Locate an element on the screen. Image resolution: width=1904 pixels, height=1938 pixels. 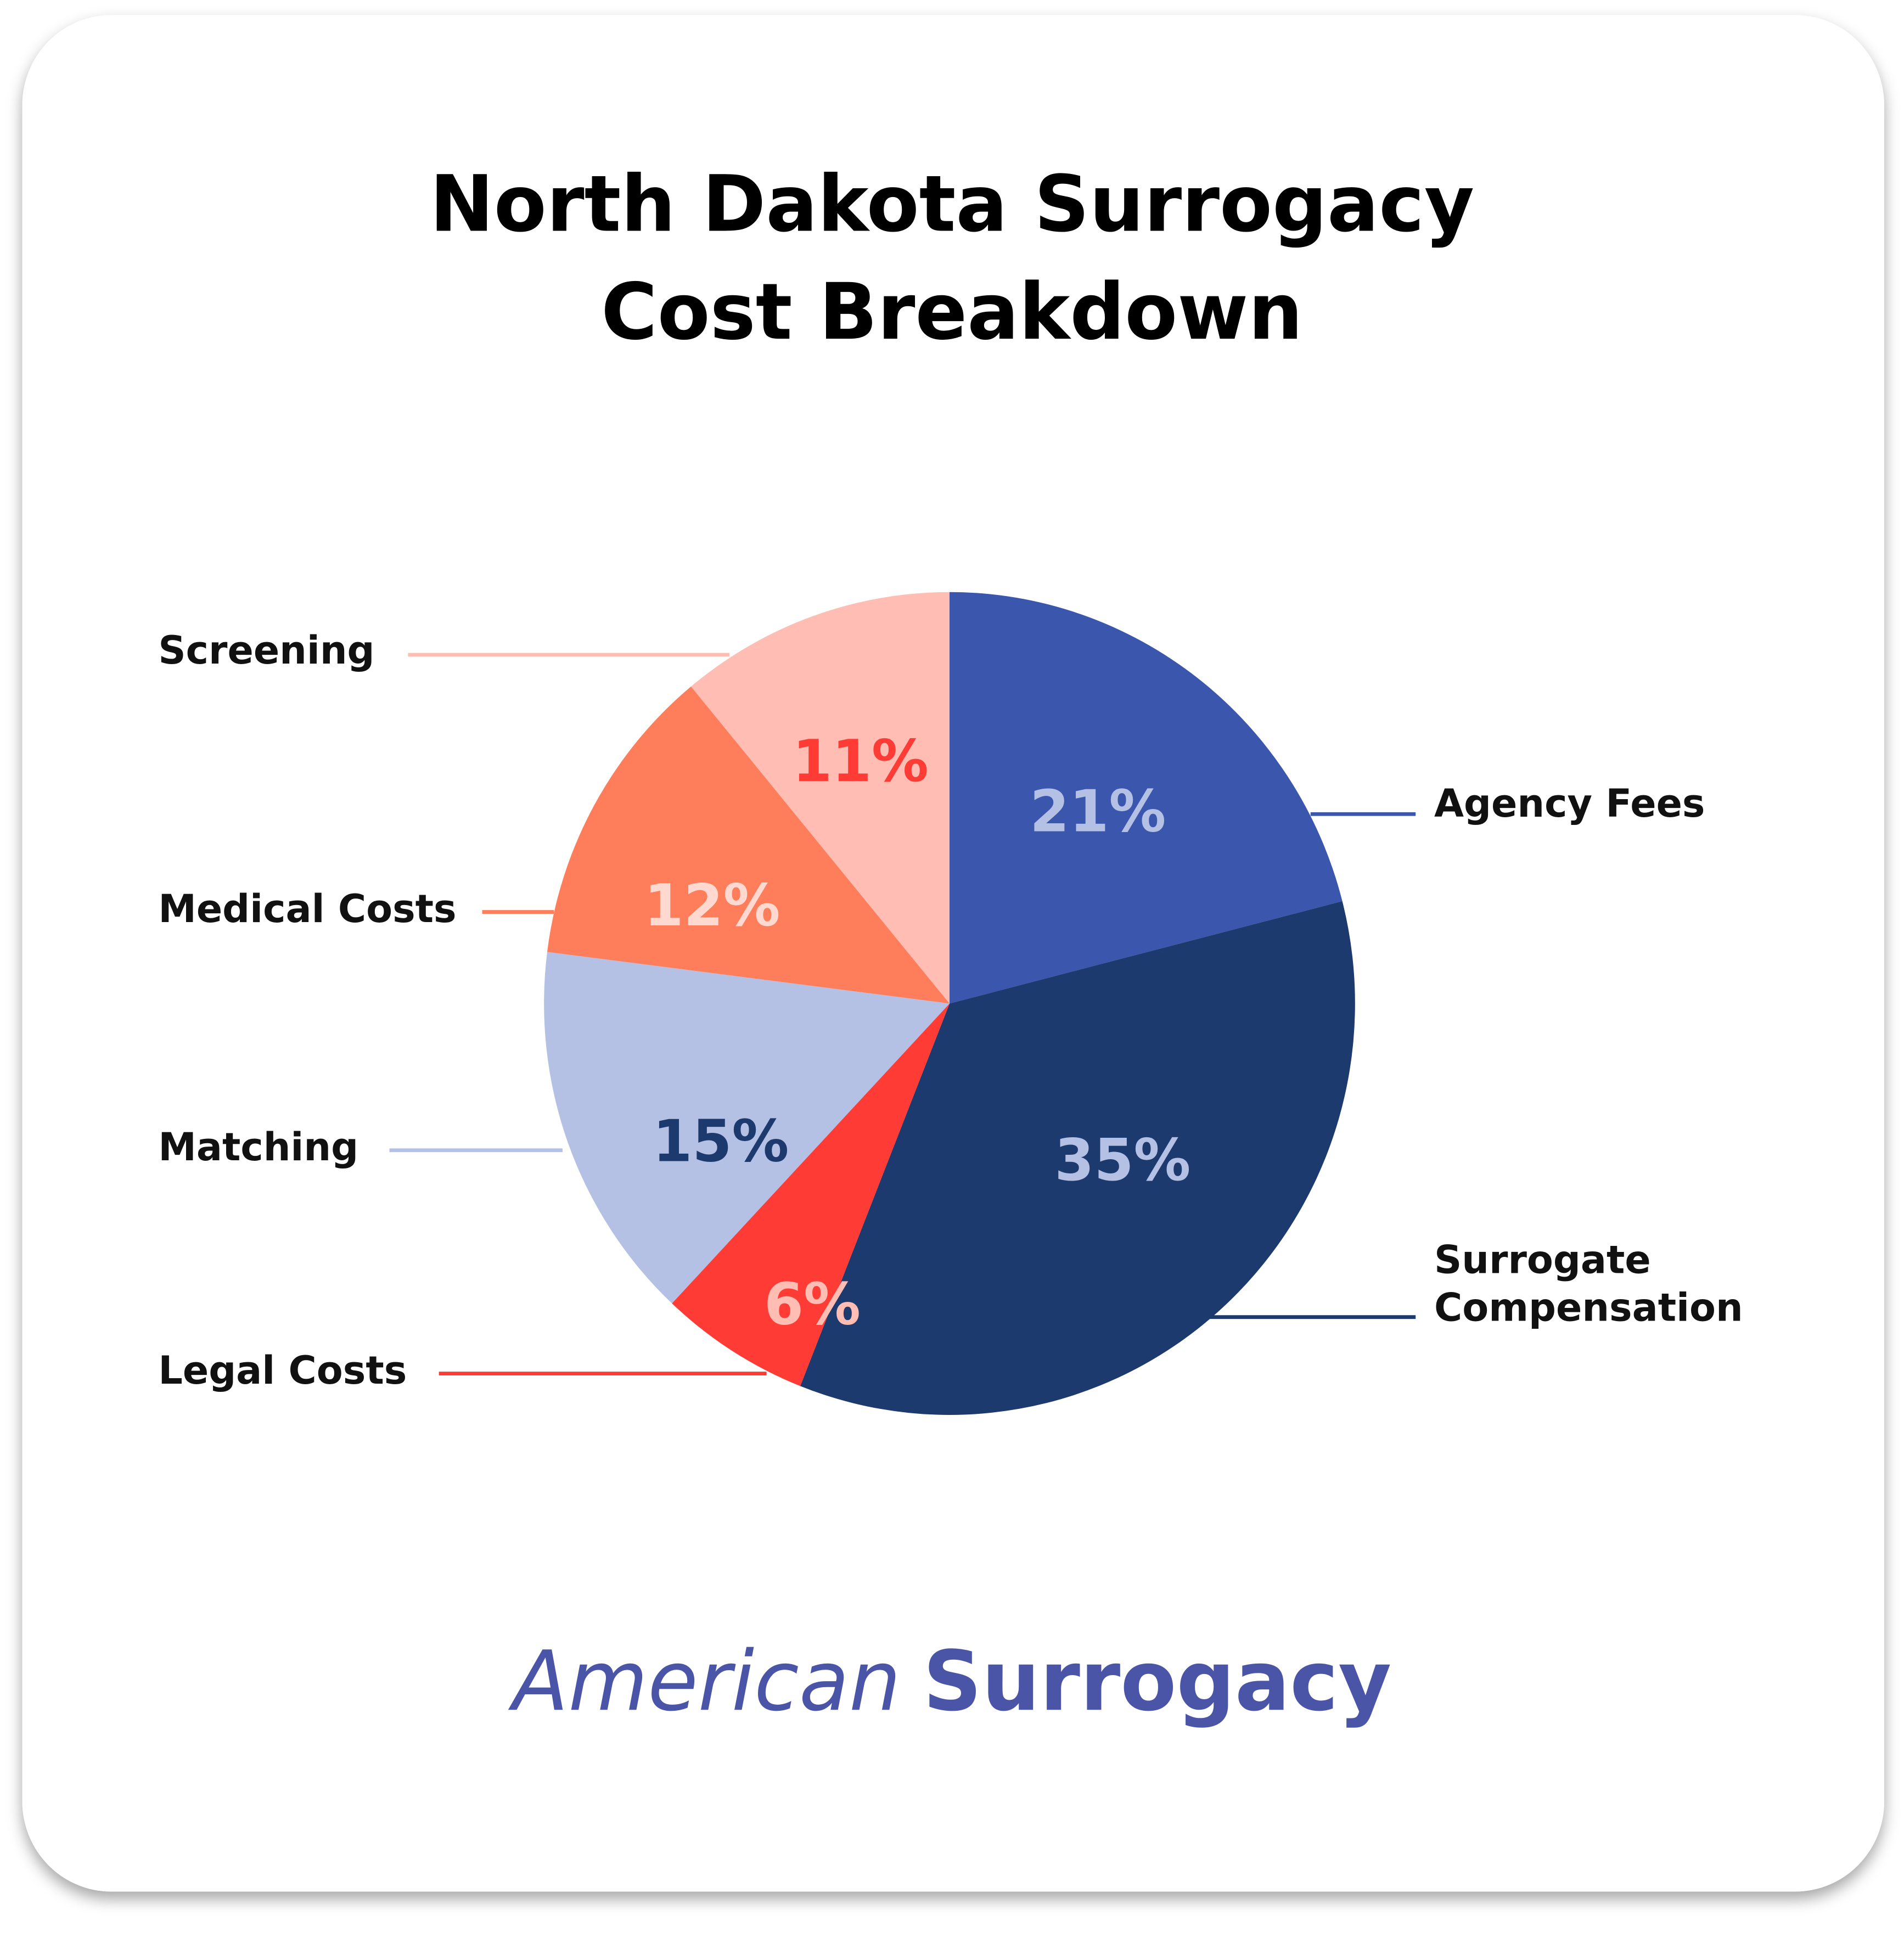
chart-title: North Dakota Surrogacy Cost Breakdown is located at coordinates (952, 258).